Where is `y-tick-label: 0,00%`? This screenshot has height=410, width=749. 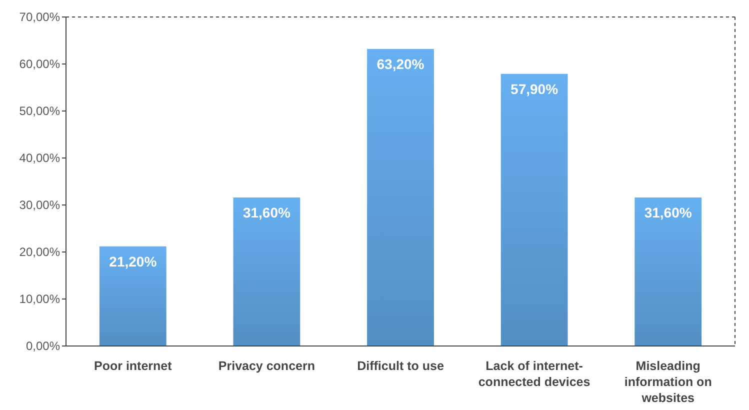 y-tick-label: 0,00% is located at coordinates (43, 346).